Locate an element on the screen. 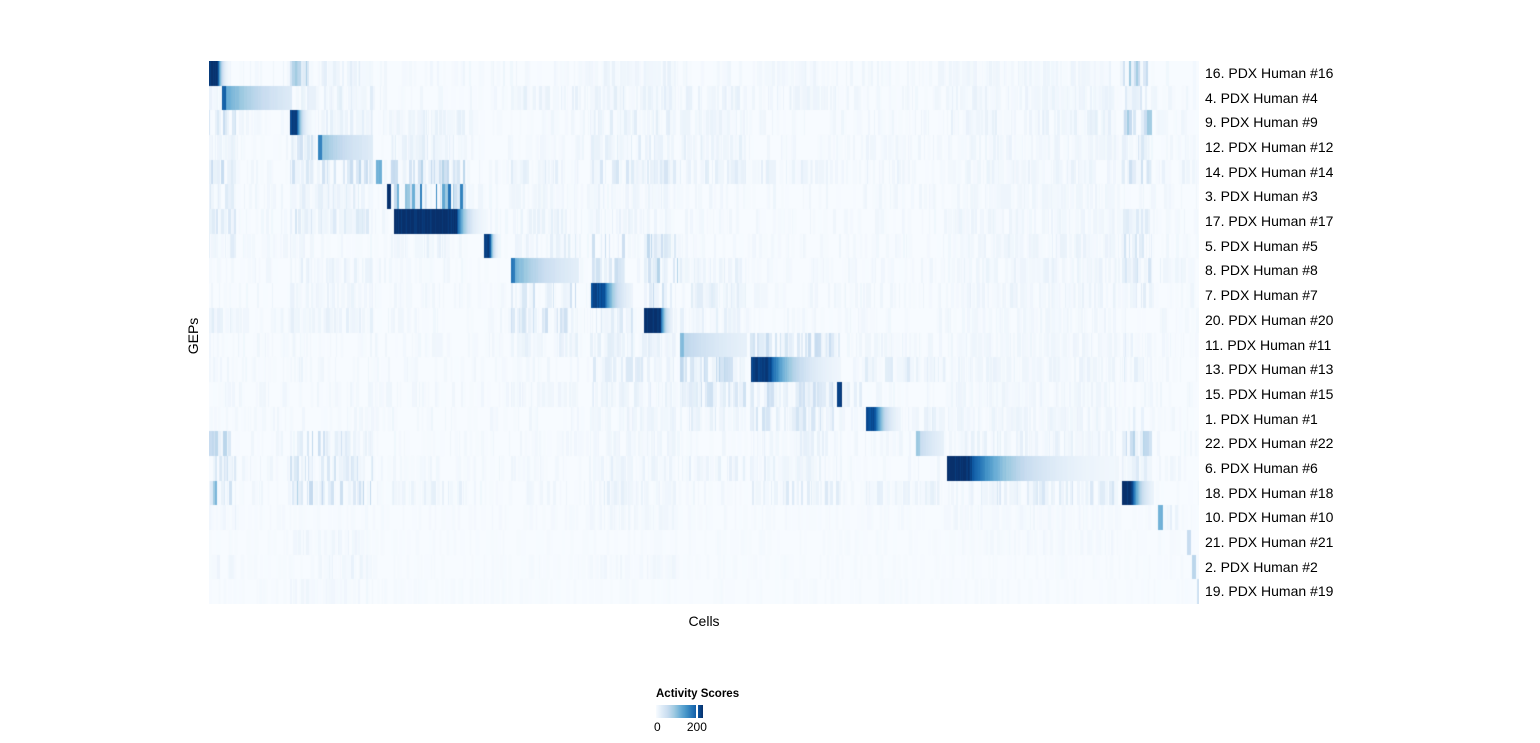 Image resolution: width=1540 pixels, height=743 pixels. row-label: 4. PDX Human #4 is located at coordinates (1261, 97).